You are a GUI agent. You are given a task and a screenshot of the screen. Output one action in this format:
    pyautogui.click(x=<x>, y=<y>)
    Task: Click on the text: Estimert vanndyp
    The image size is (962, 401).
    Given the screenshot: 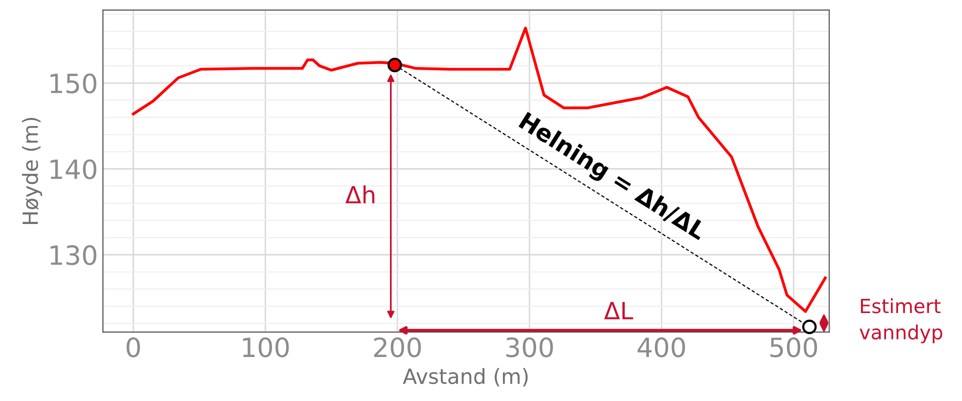 What is the action you would take?
    pyautogui.click(x=901, y=321)
    